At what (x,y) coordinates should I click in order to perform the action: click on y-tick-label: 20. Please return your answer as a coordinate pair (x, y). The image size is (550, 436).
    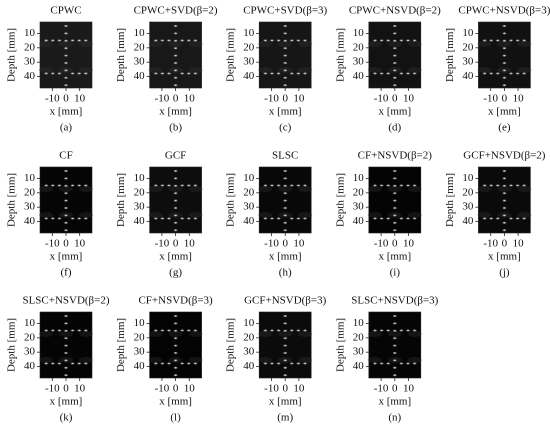
    Looking at the image, I should click on (468, 47).